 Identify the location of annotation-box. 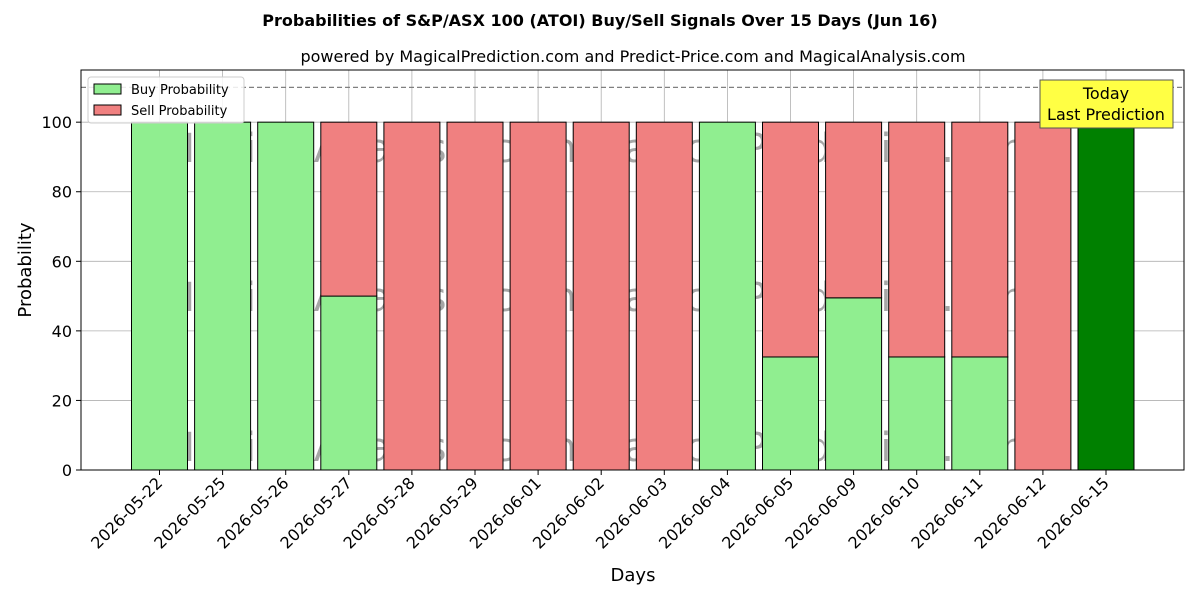
(1106, 104).